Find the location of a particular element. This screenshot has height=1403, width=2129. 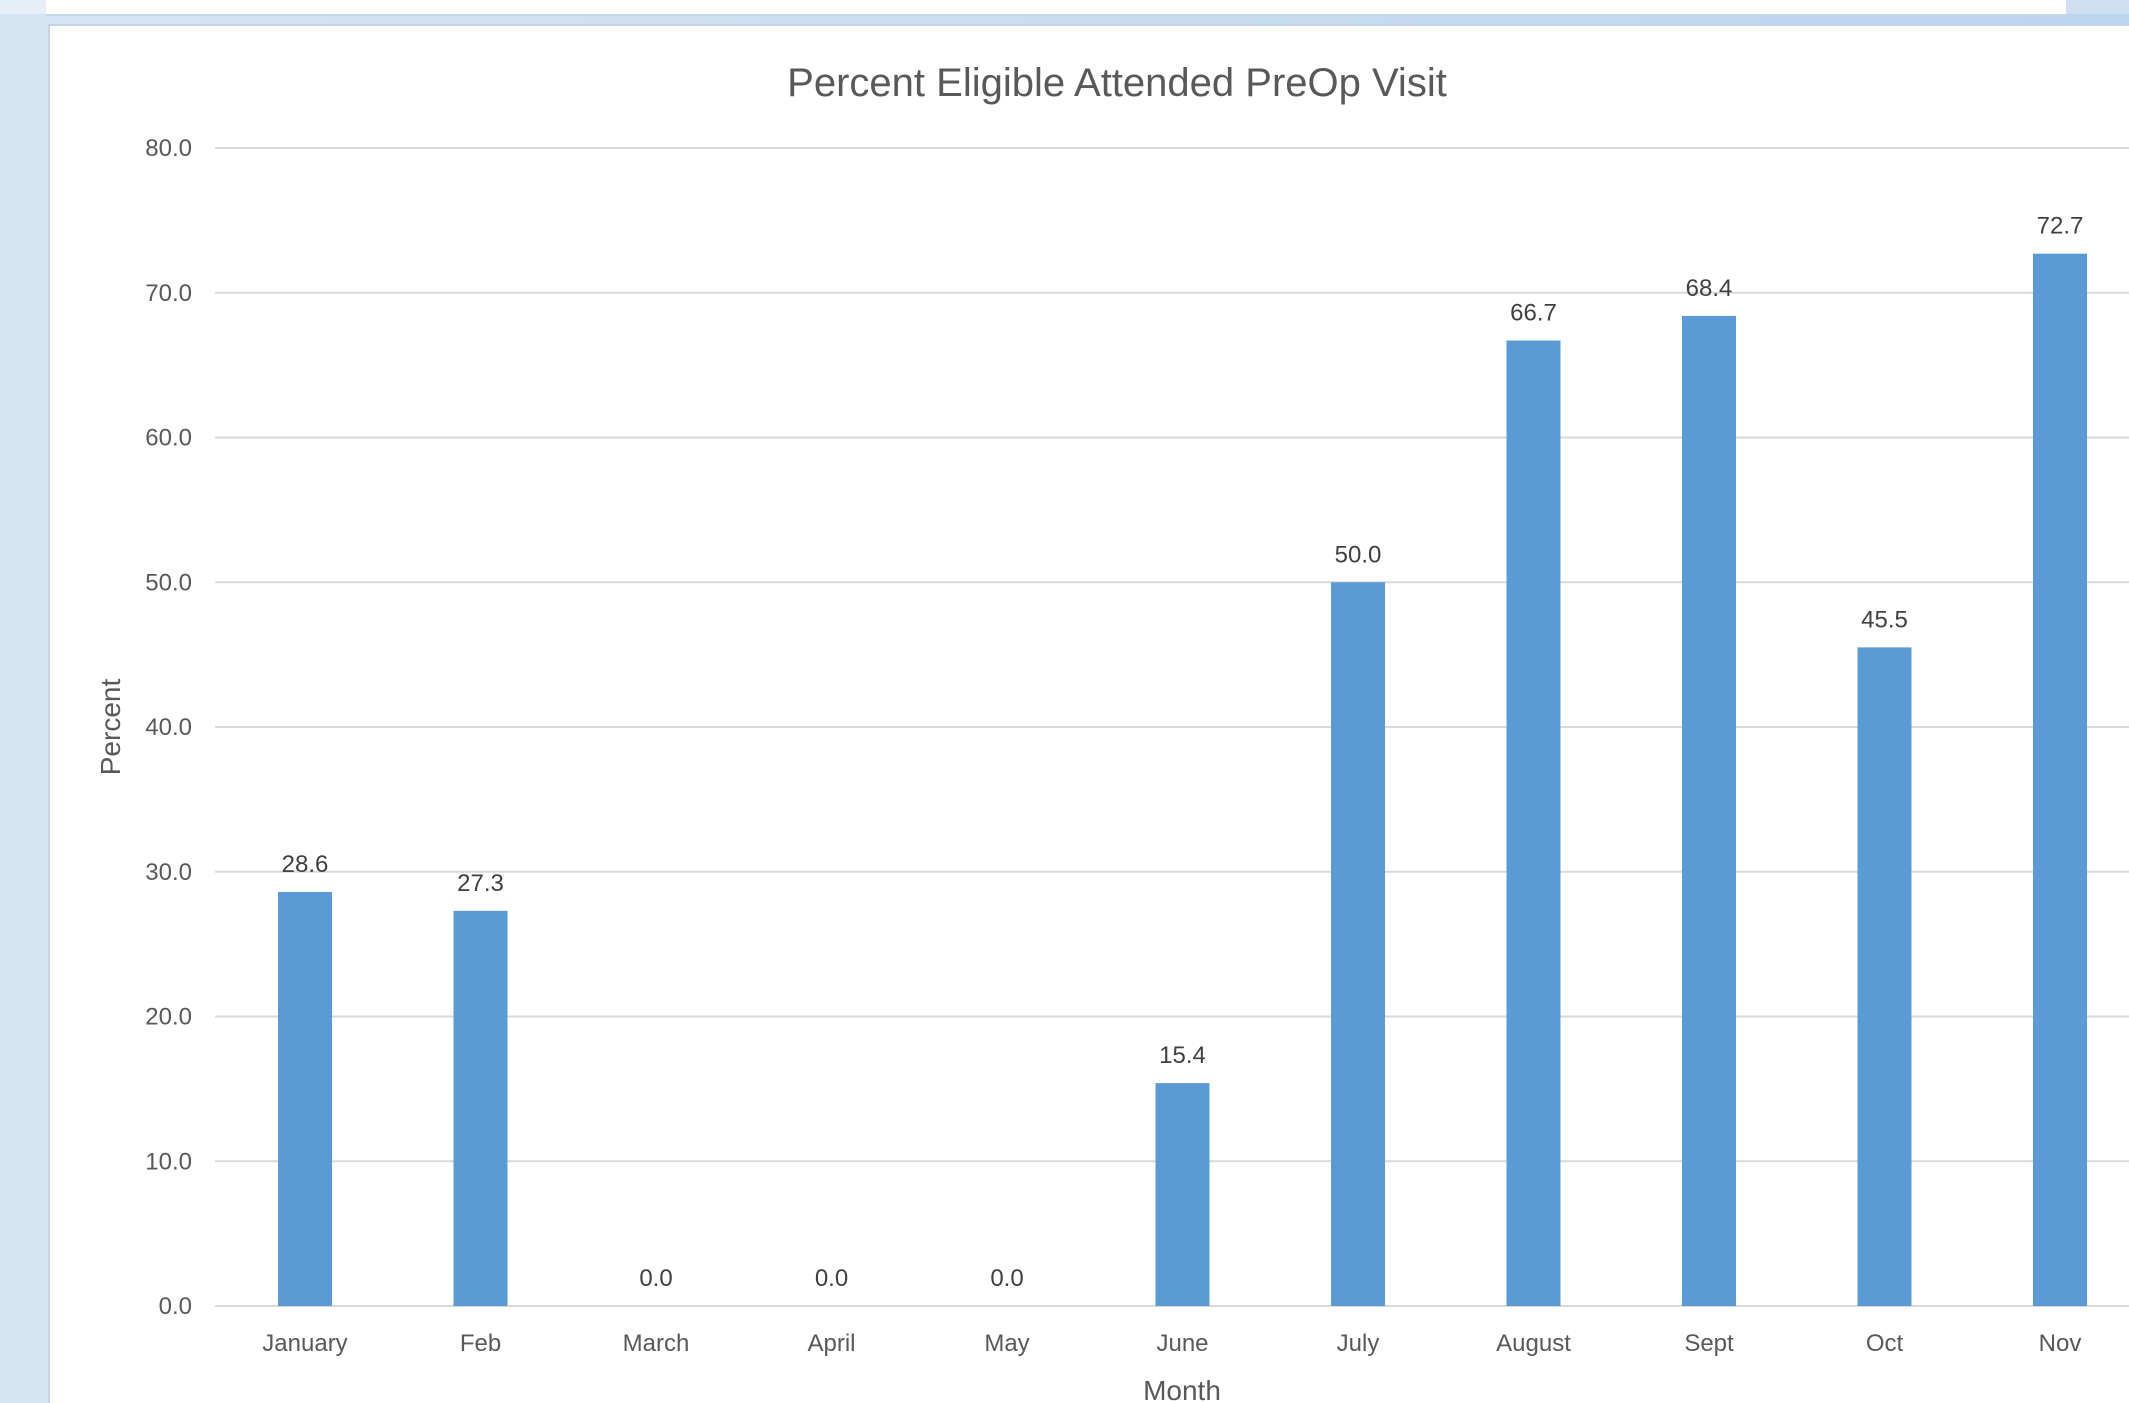

y-tick-label: 0.0 is located at coordinates (175, 1306).